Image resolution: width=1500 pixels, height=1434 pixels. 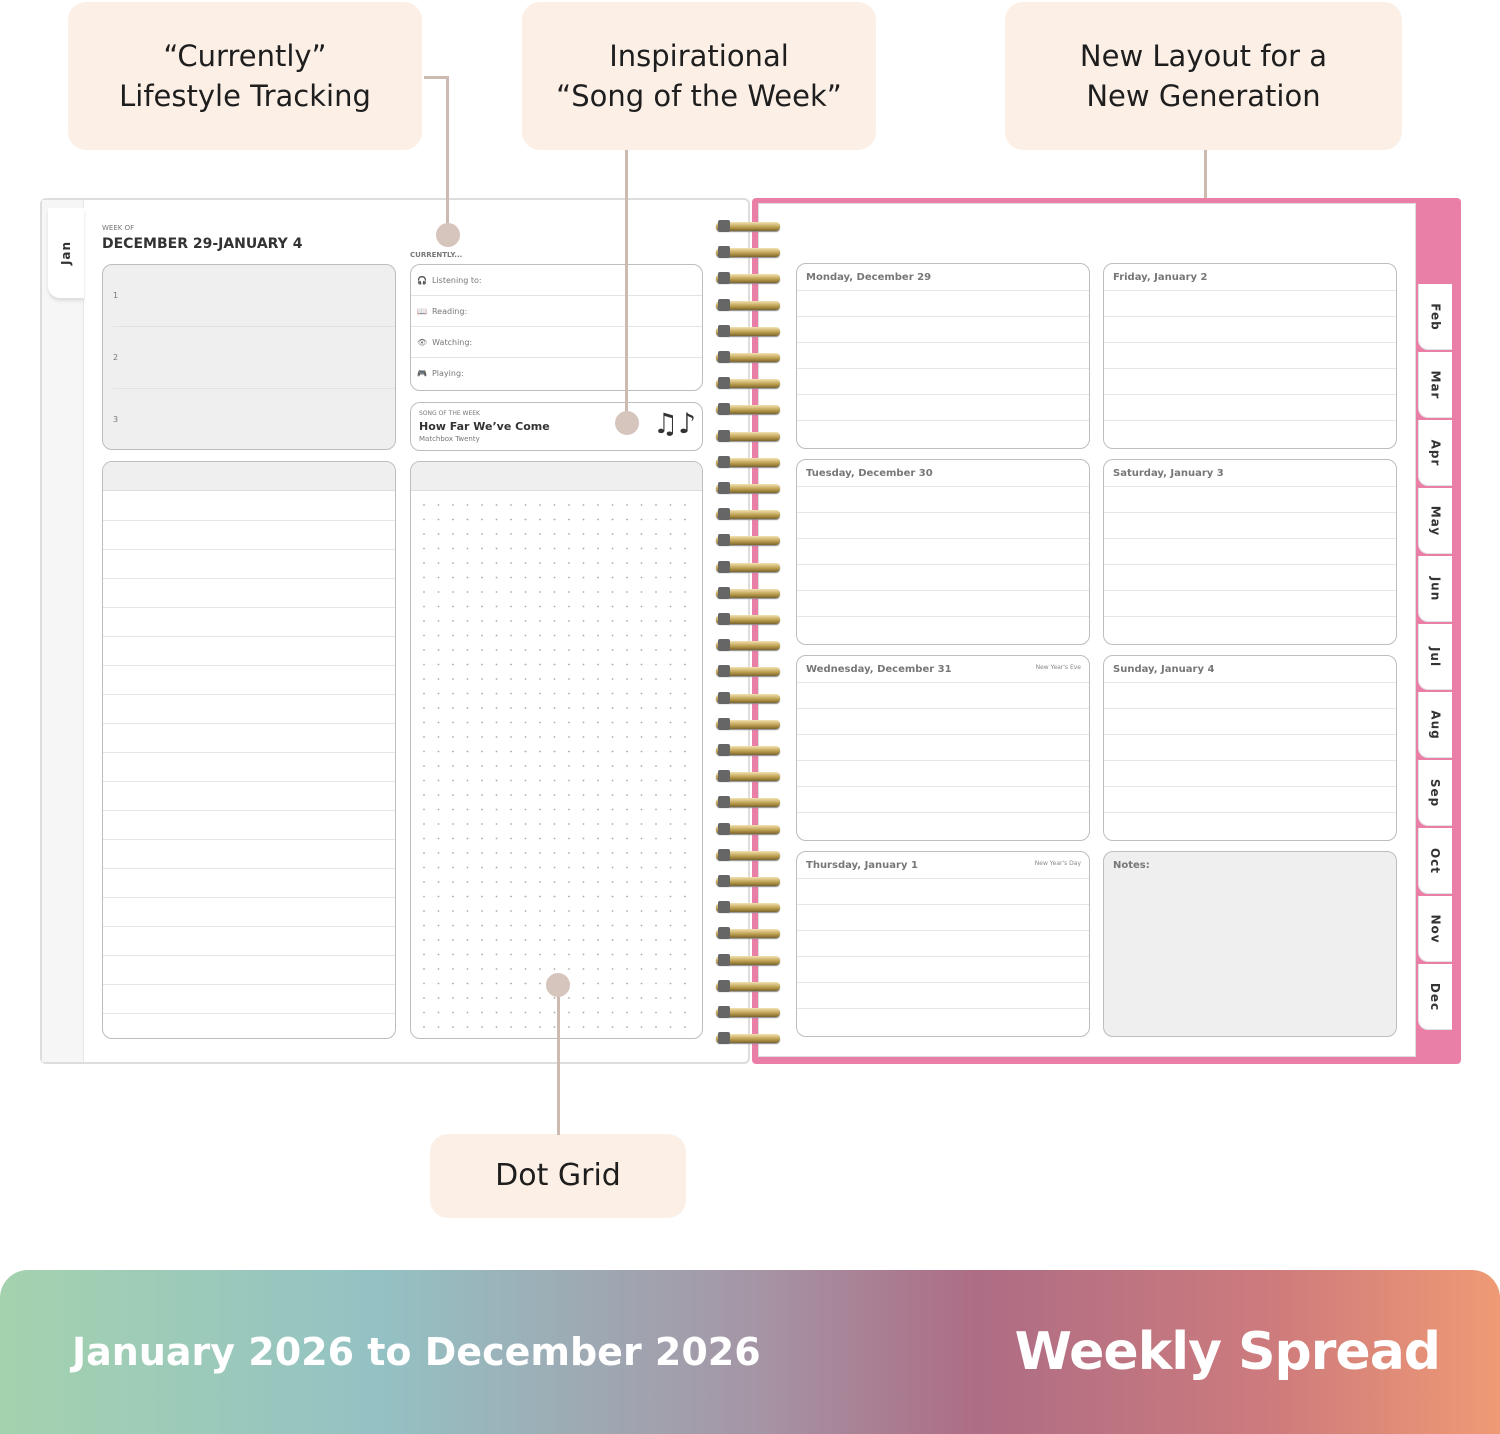 What do you see at coordinates (1250, 552) in the screenshot?
I see `day-box: Saturday, January 3` at bounding box center [1250, 552].